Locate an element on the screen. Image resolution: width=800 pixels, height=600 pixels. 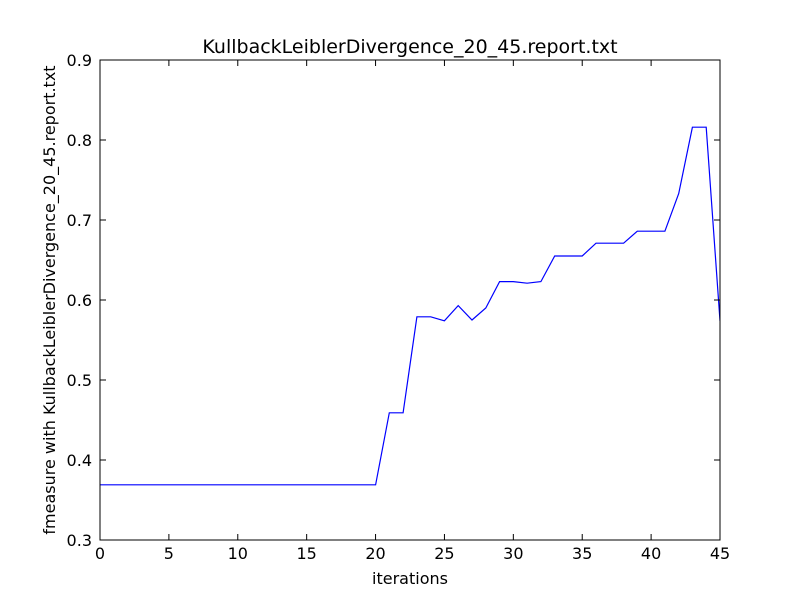
x-tick-label: 25 is located at coordinates (444, 553).